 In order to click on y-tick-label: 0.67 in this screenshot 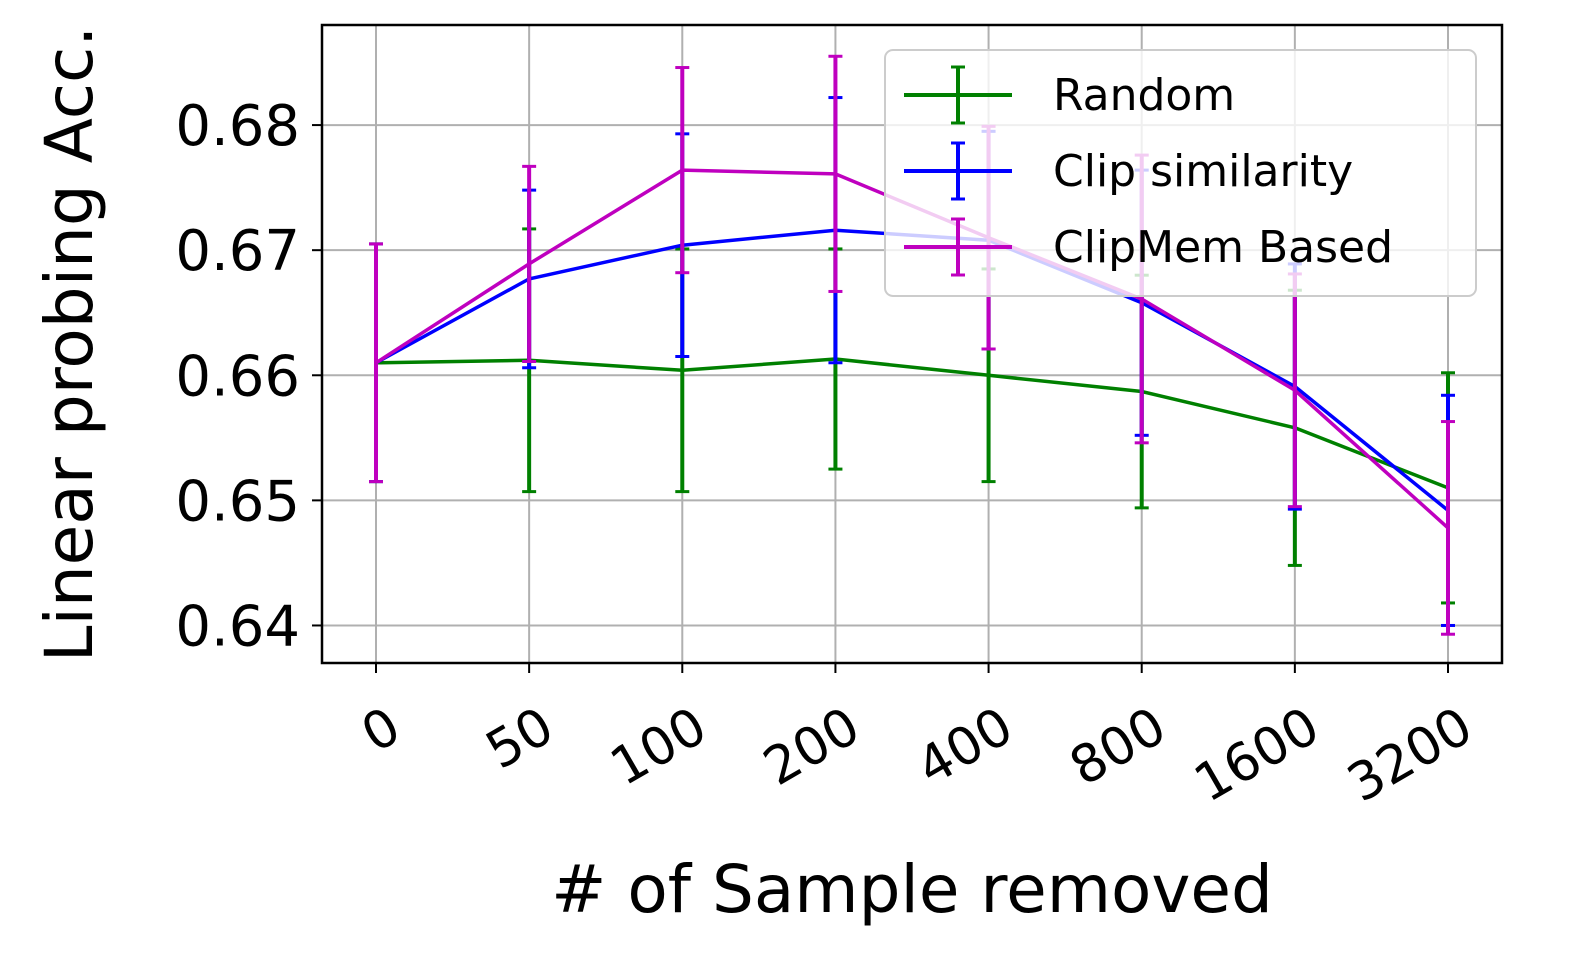, I will do `click(237, 251)`.